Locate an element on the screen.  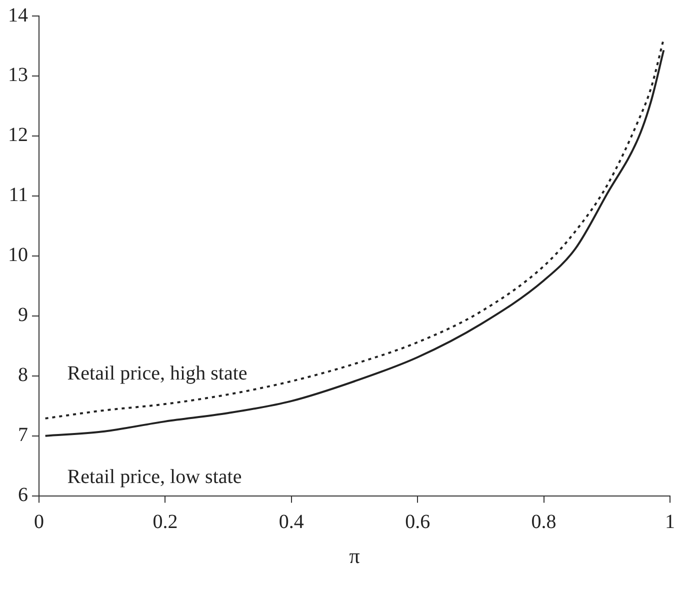
y-tick-label: 14 is located at coordinates (18, 15).